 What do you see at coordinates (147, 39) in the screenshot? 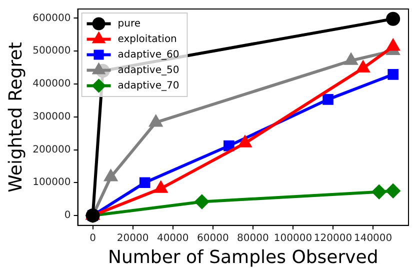
I see `legend-label: exploitation` at bounding box center [147, 39].